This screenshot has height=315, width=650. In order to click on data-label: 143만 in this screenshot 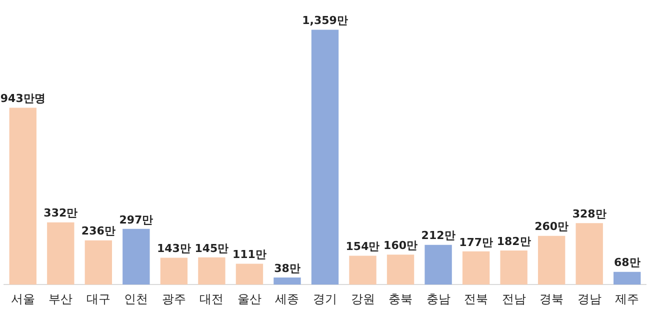, I will do `click(173, 249)`.